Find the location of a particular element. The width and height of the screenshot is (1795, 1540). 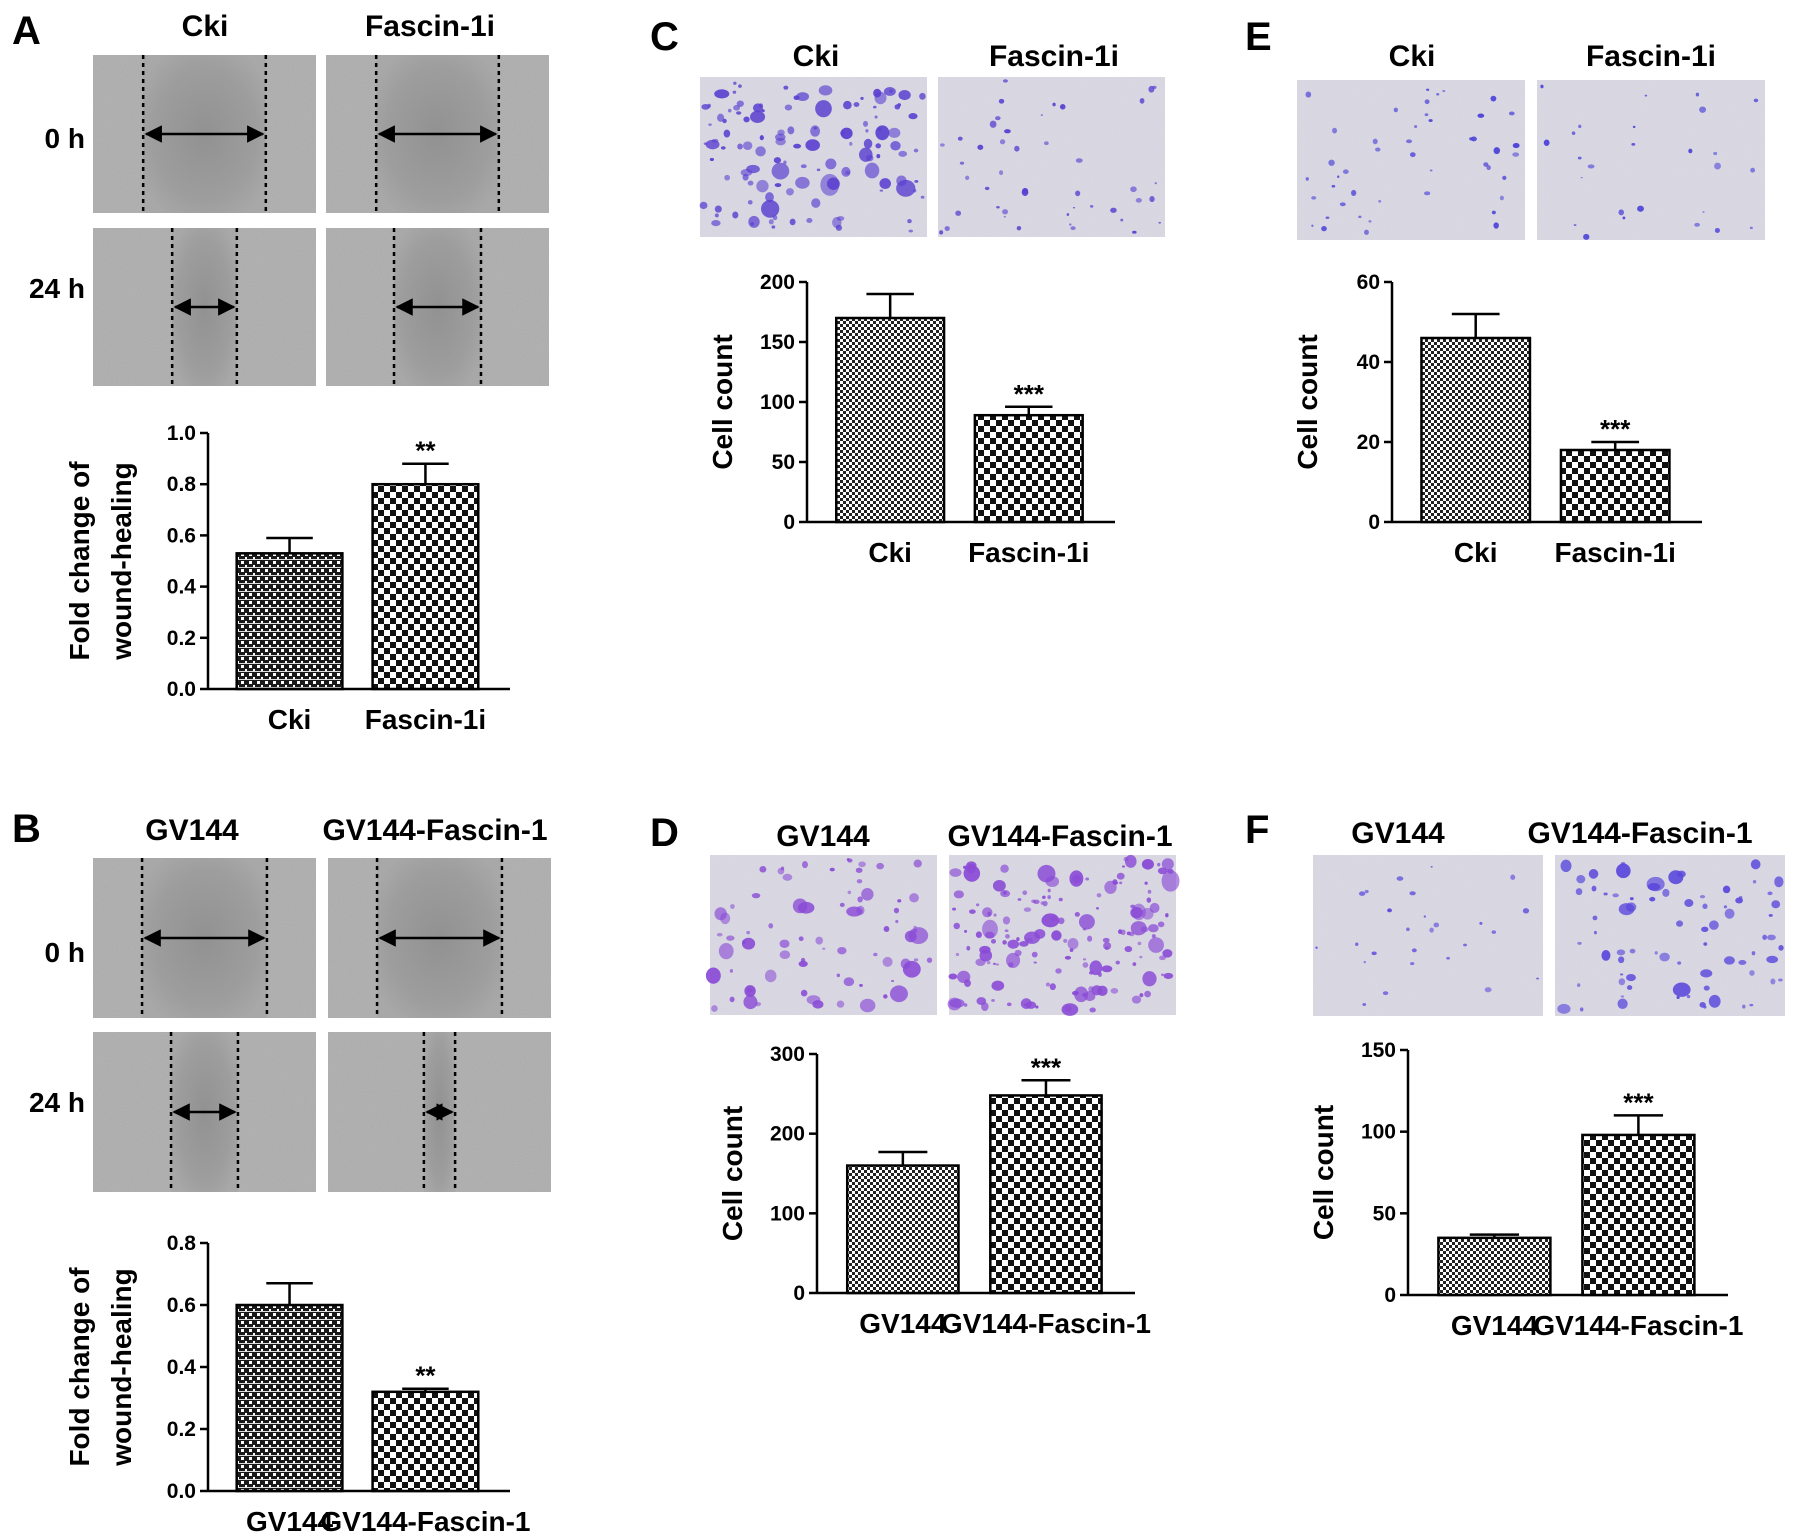

x-category-label: GV144-Fascin-1 is located at coordinates (1638, 1325).